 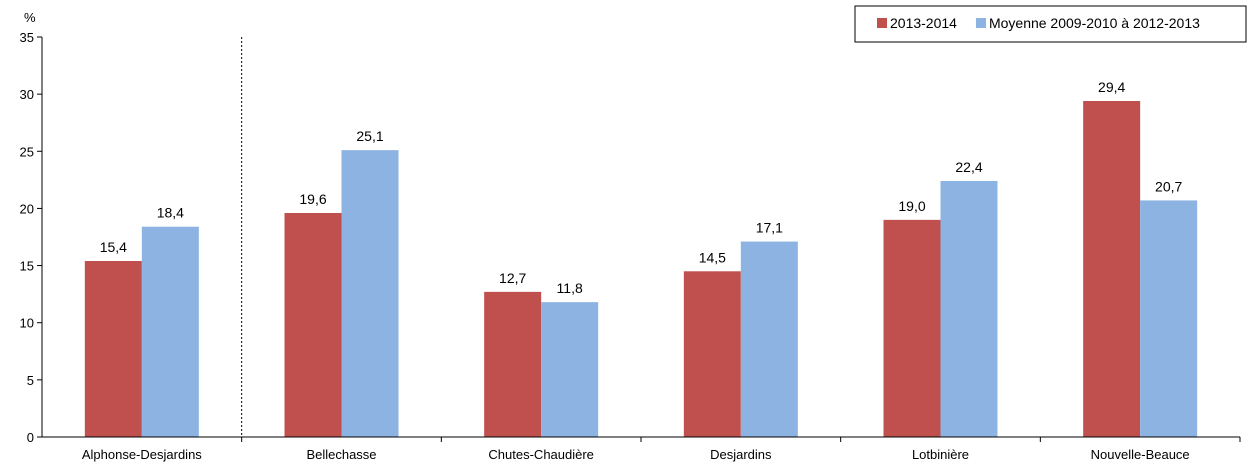 I want to click on y-axis-label: %, so click(x=30, y=17).